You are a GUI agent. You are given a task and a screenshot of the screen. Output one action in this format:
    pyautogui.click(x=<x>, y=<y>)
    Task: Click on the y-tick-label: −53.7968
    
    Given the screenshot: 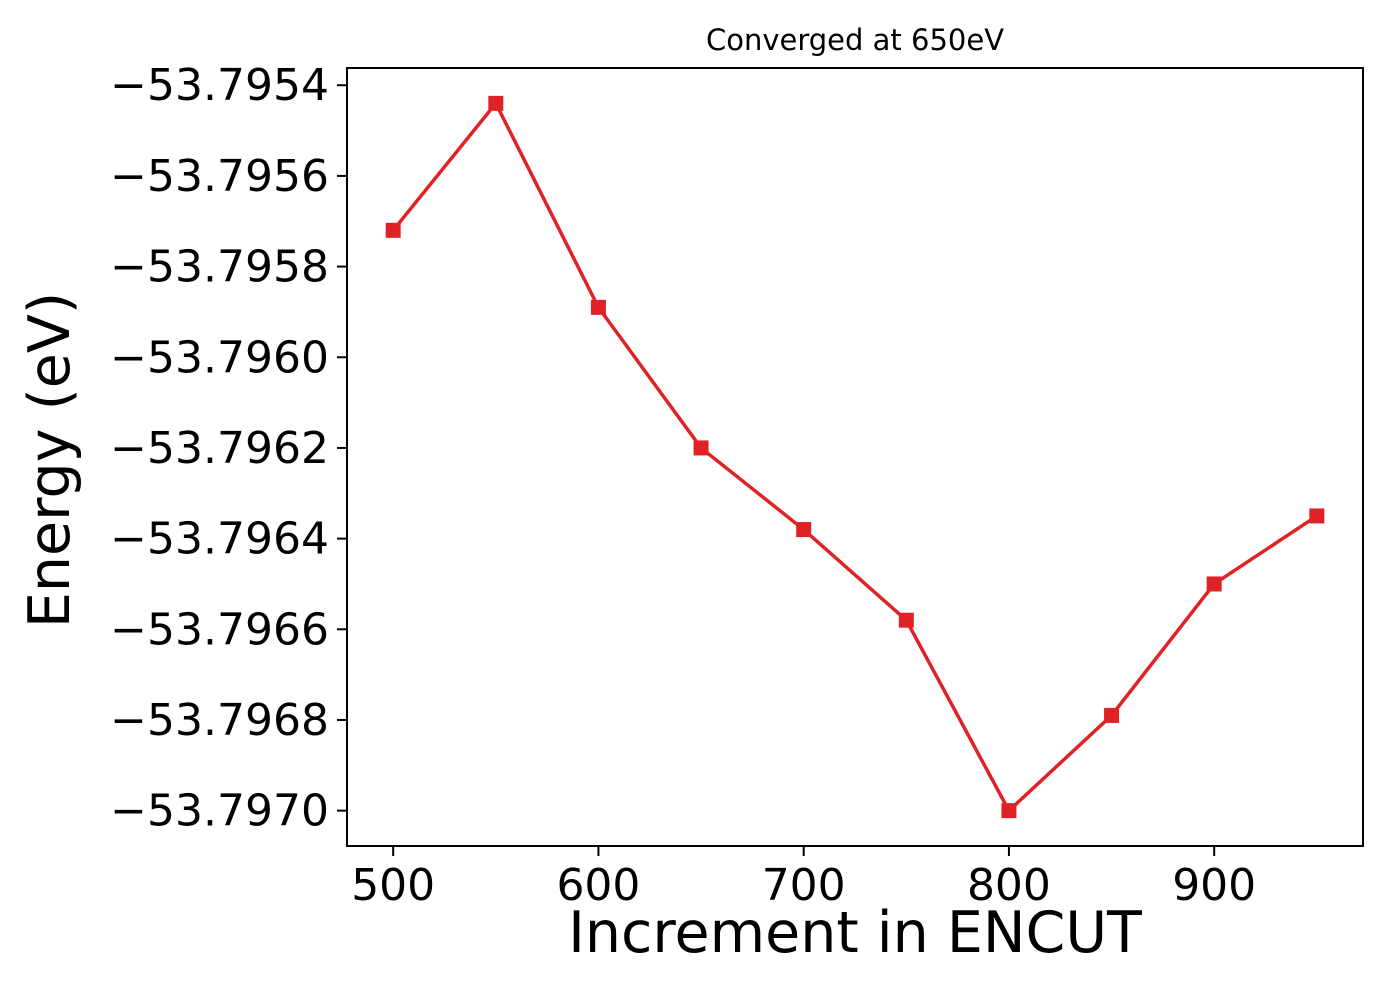 What is the action you would take?
    pyautogui.click(x=219, y=720)
    